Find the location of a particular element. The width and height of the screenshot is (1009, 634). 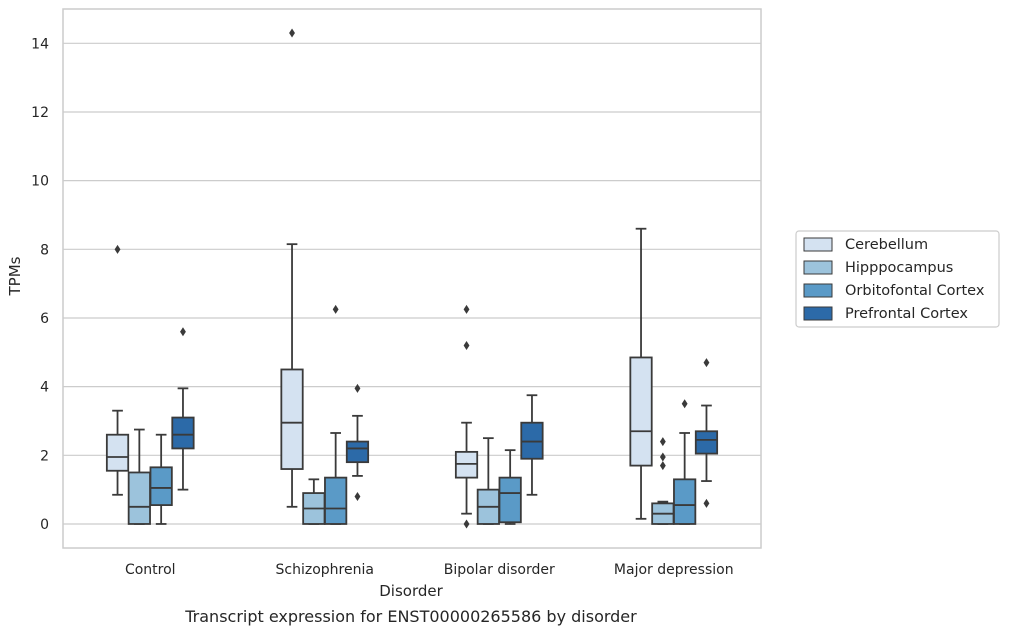

x-tick-label: Control is located at coordinates (150, 570).